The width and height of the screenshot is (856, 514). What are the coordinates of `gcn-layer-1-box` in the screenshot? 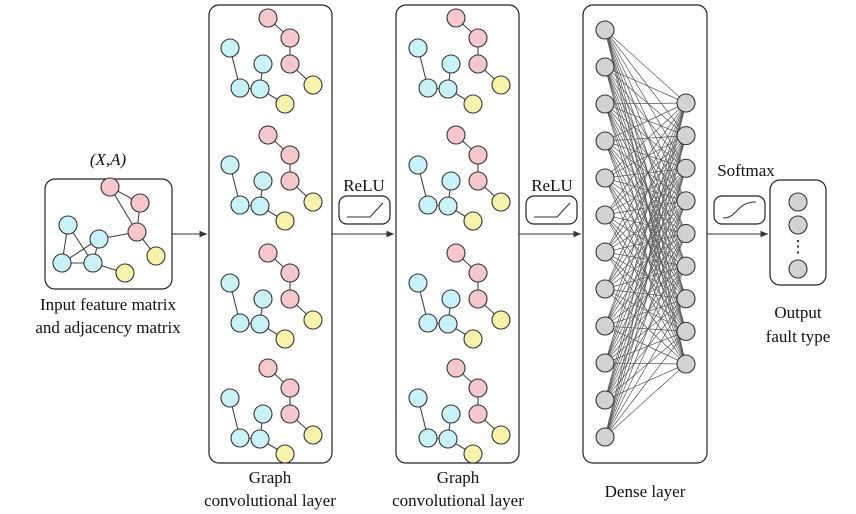 It's located at (270, 234).